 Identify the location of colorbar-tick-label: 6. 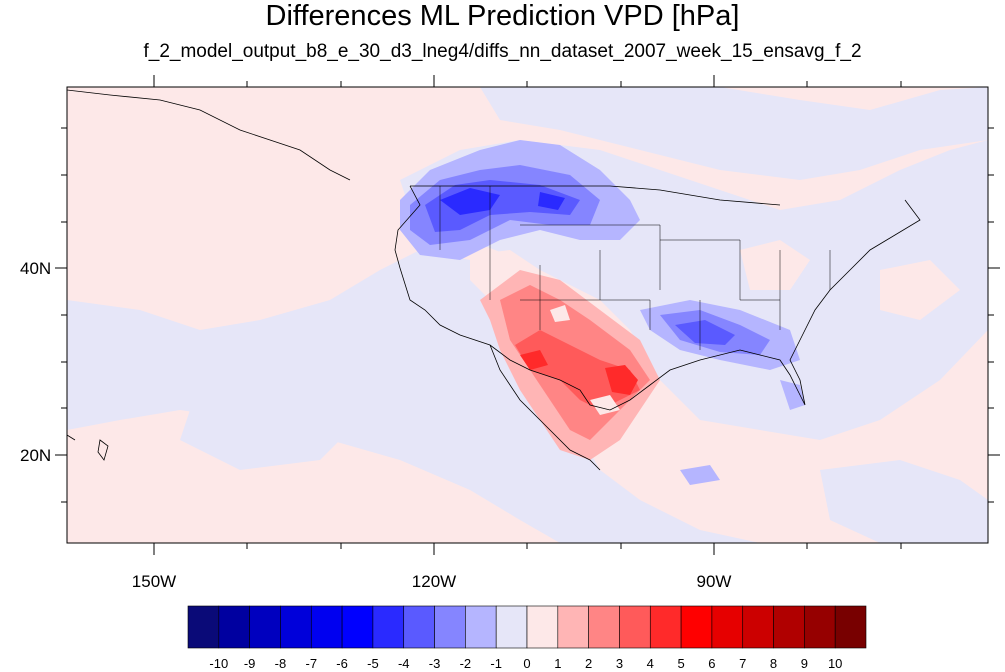
(712, 663).